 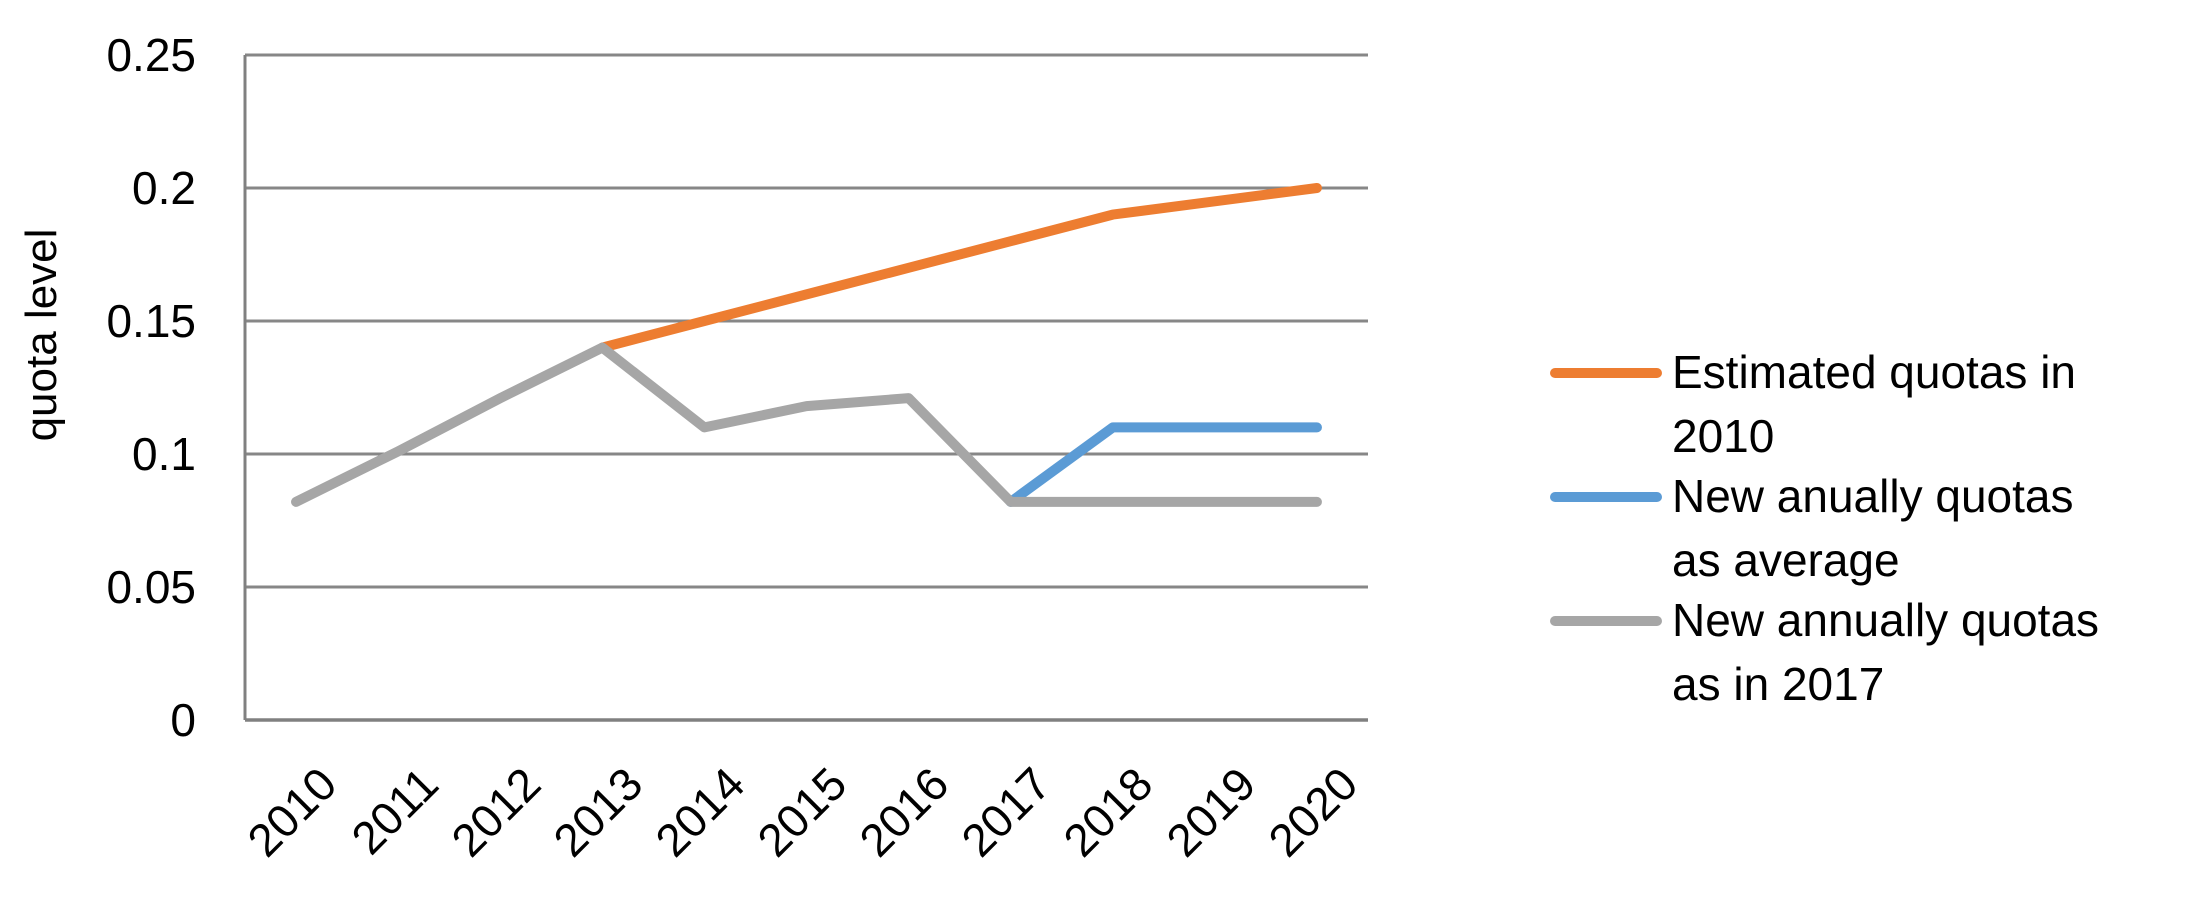 I want to click on legend-label: Estimated quotas in 2010, so click(x=1929, y=404).